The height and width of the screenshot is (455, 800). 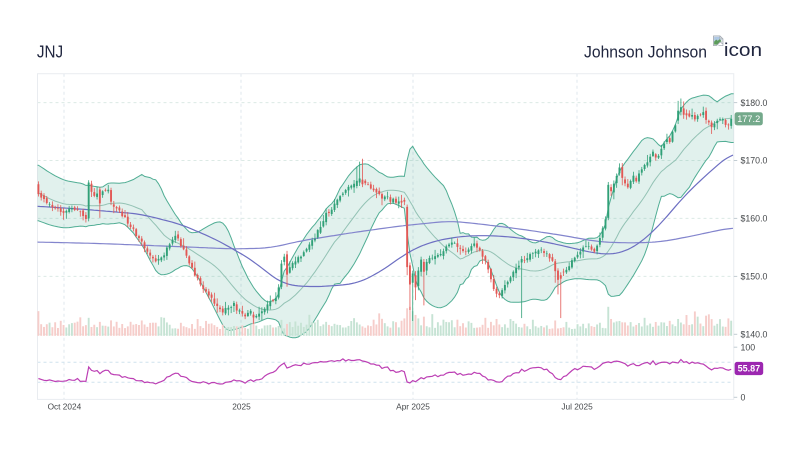 I want to click on svg-text: Apr 2025, so click(x=413, y=406).